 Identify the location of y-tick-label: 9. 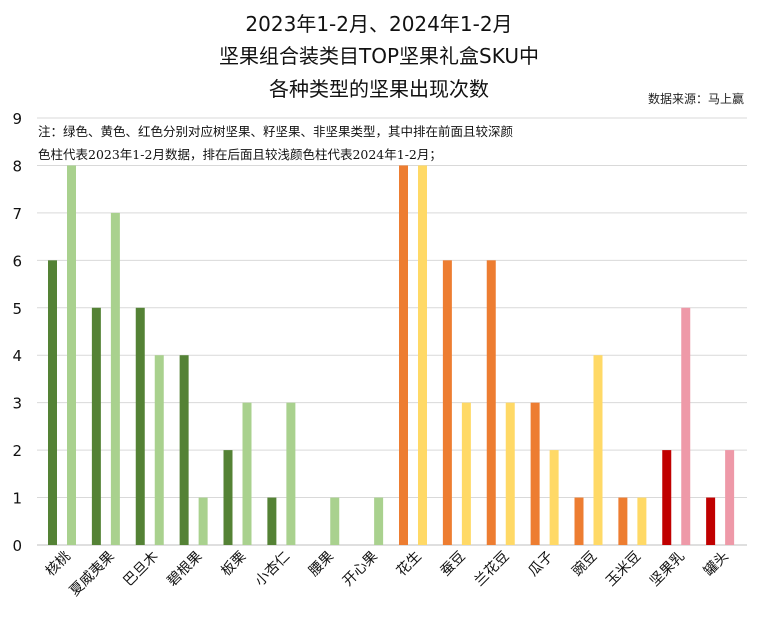
(17, 119).